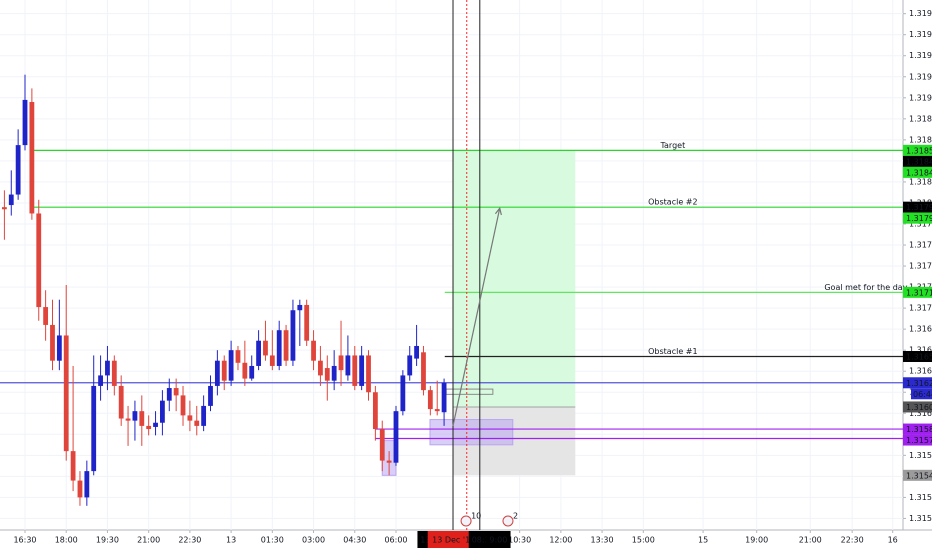 The height and width of the screenshot is (550, 932). I want to click on time-badge-label: 9:00, so click(498, 540).